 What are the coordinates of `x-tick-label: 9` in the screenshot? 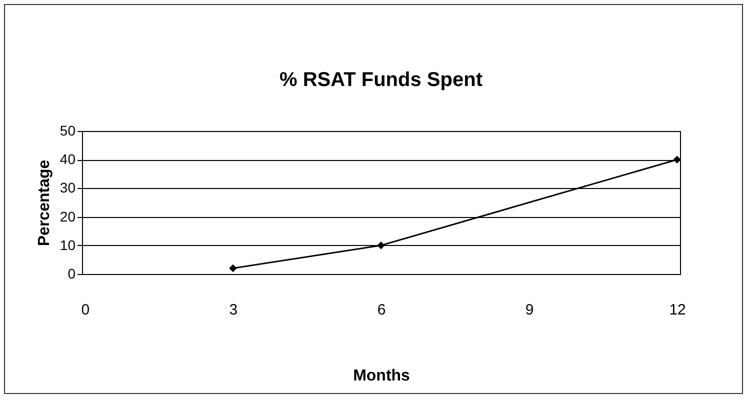 It's located at (529, 310).